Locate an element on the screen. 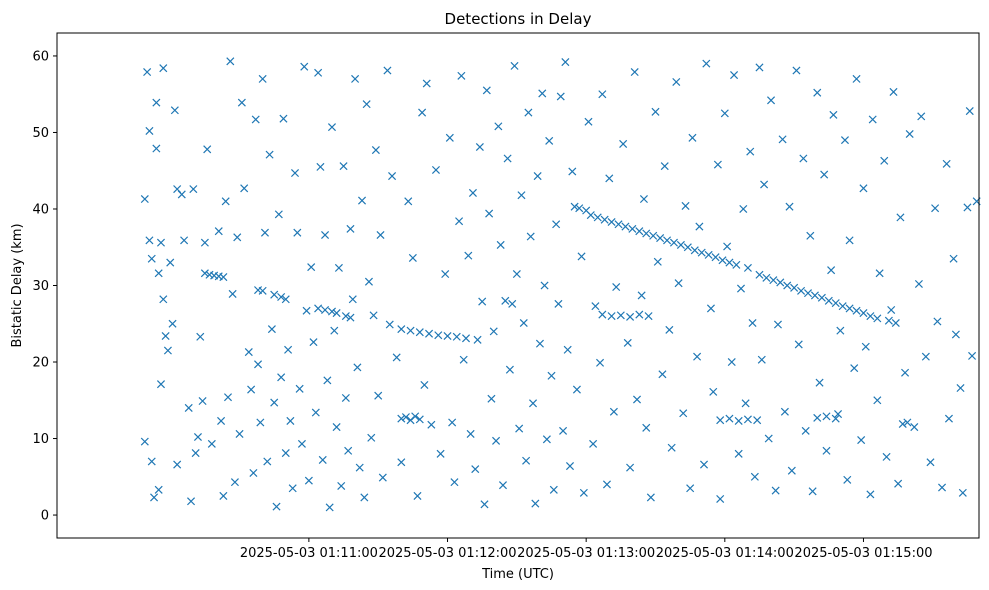  chart-title: Detections in Delay is located at coordinates (518, 19).